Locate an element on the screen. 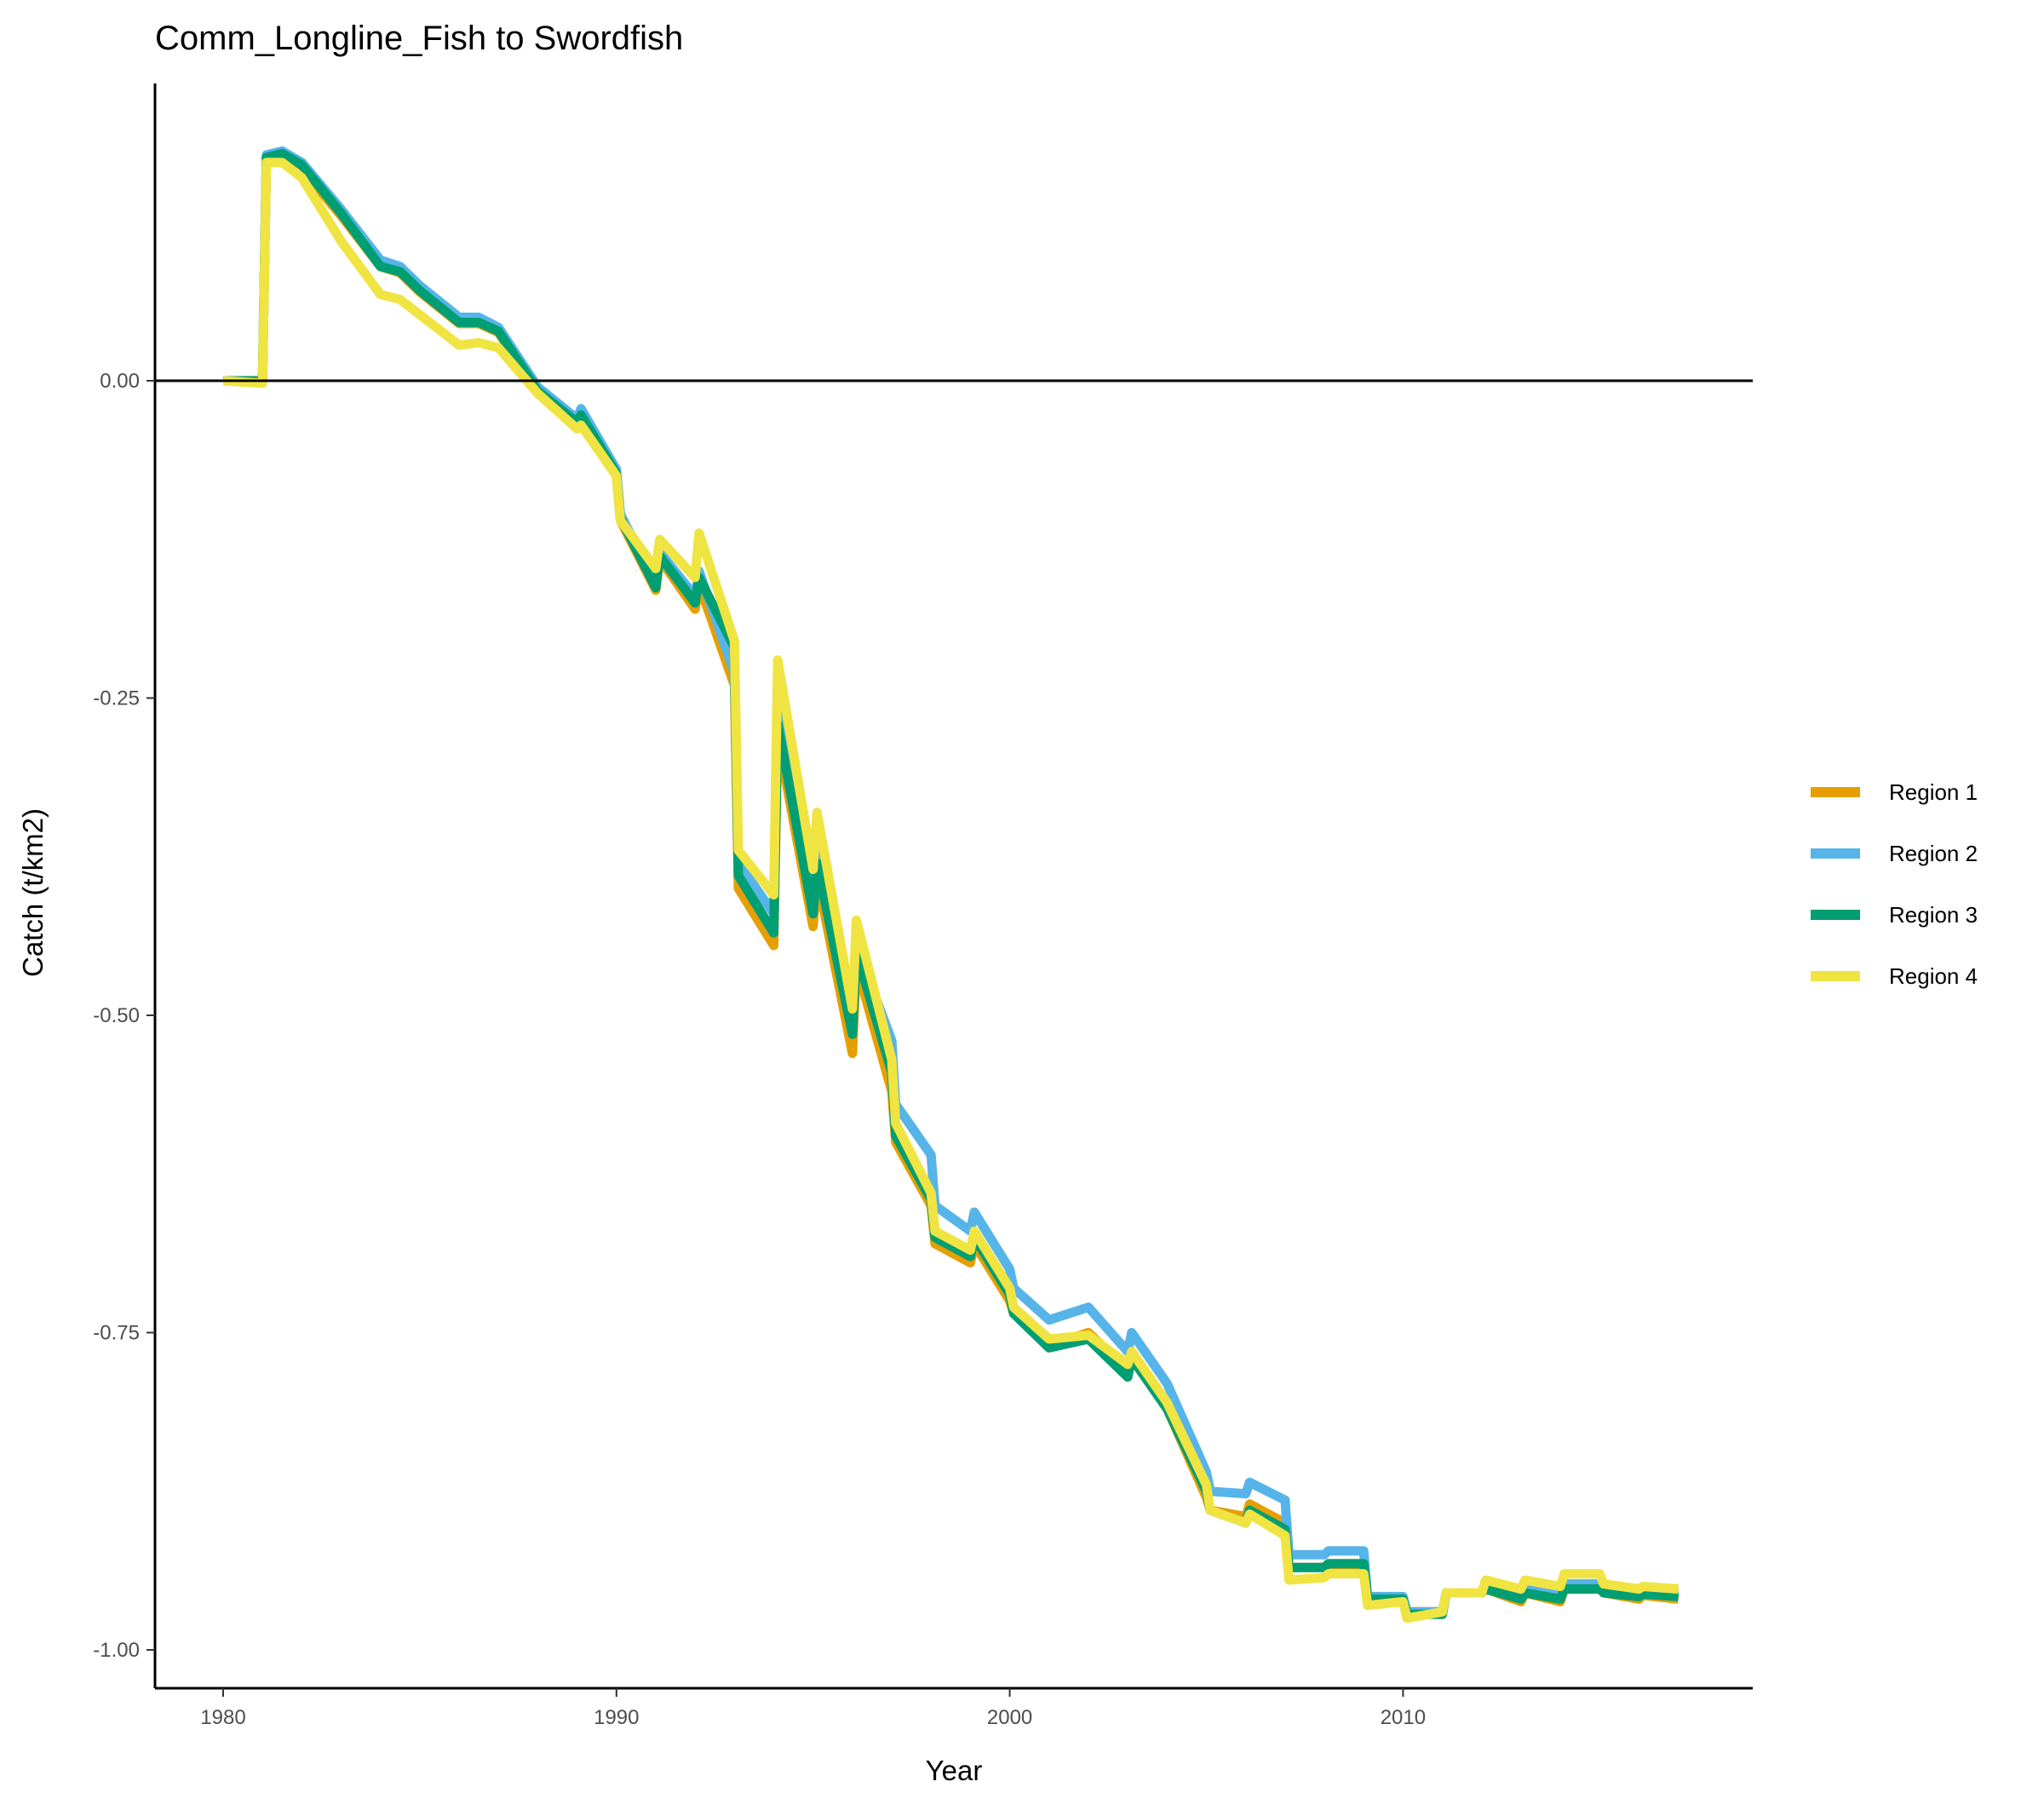 This screenshot has width=2044, height=1793. legend-label-region-3: Region 3 is located at coordinates (1933, 915).